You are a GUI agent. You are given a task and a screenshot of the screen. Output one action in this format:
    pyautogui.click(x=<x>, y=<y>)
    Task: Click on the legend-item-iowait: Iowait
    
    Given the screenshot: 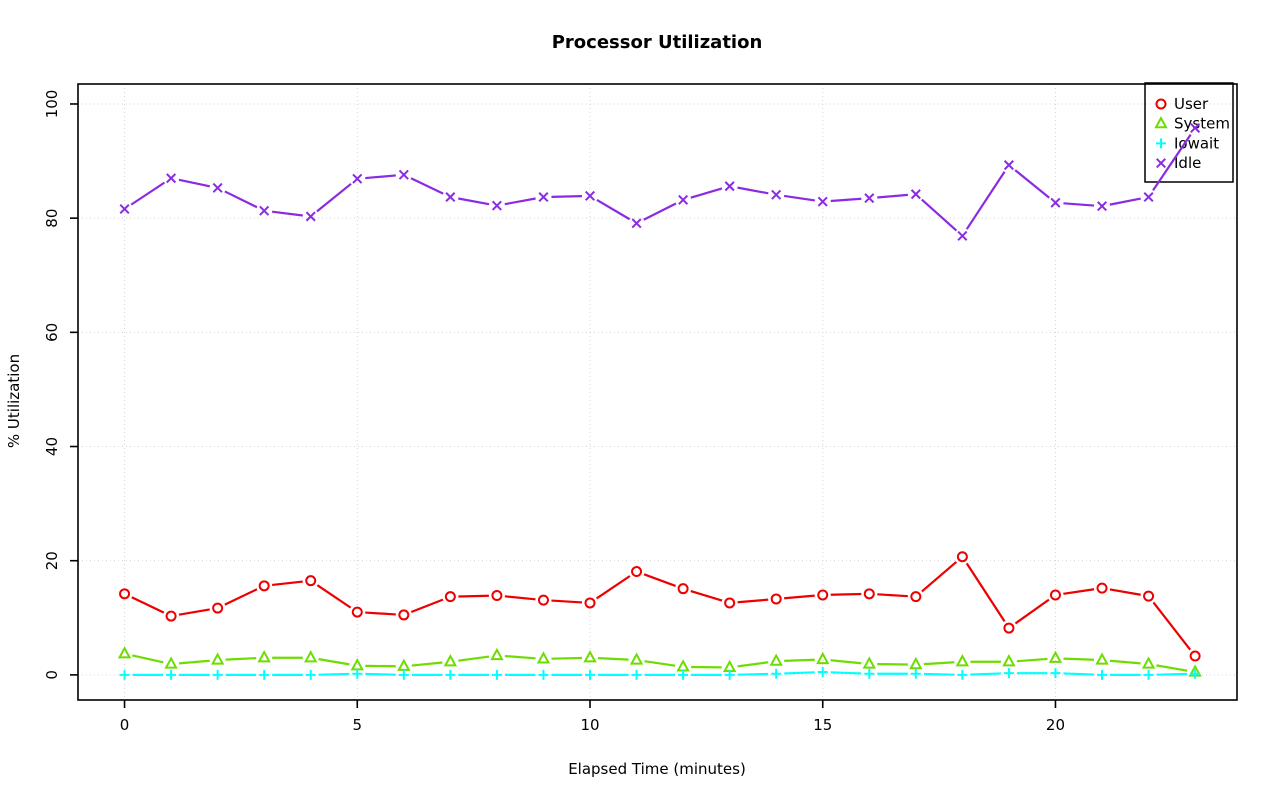 What is the action you would take?
    pyautogui.click(x=1196, y=143)
    